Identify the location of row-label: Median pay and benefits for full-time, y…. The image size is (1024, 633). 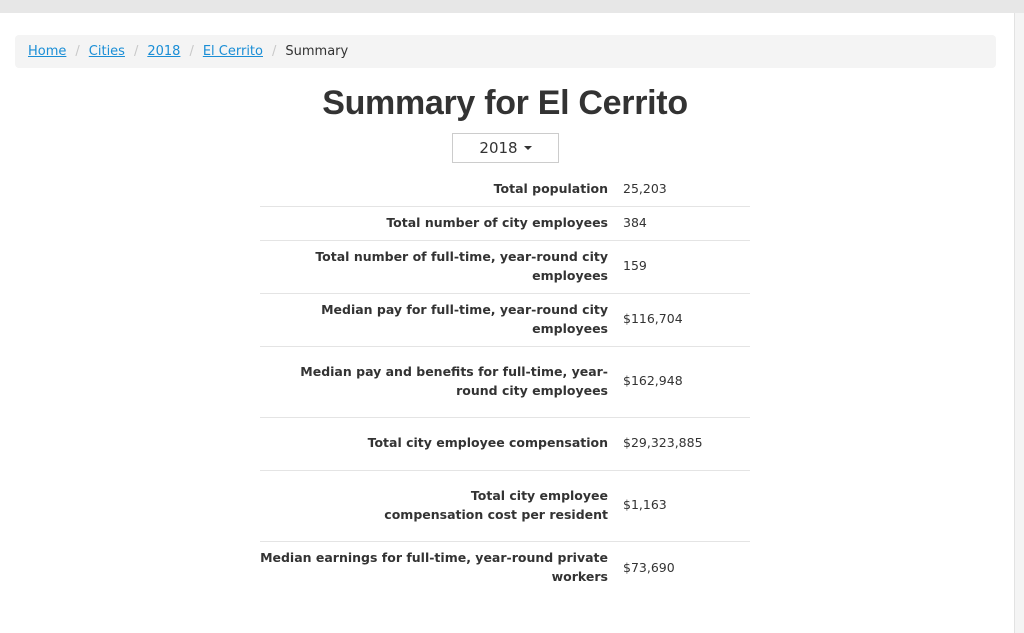
(454, 381).